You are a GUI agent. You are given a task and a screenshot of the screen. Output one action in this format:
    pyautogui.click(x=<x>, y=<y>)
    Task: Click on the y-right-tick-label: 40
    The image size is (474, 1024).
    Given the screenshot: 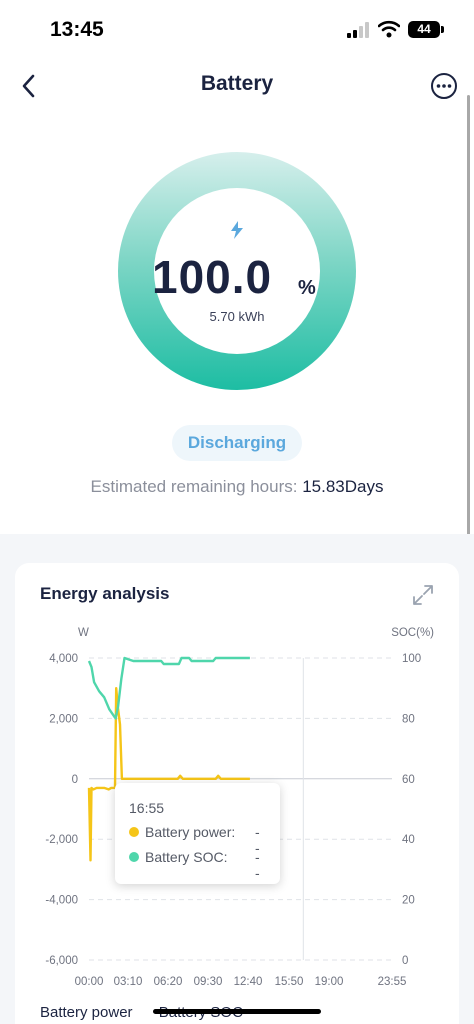 What is the action you would take?
    pyautogui.click(x=408, y=840)
    